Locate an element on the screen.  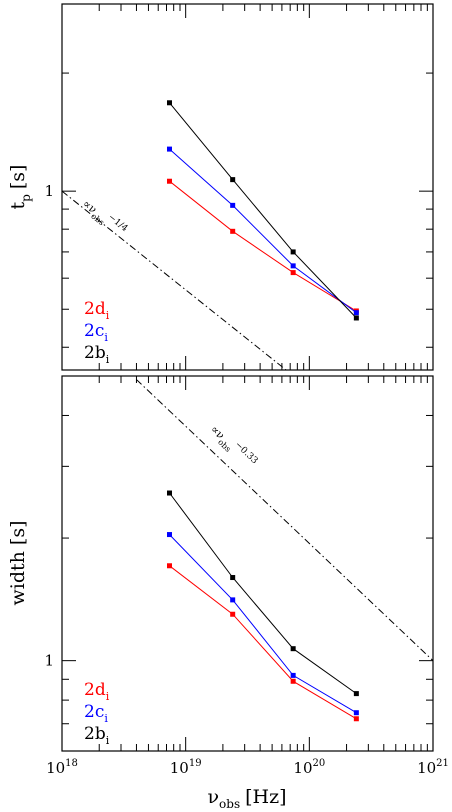
tp-reference-line is located at coordinates (174, 280).